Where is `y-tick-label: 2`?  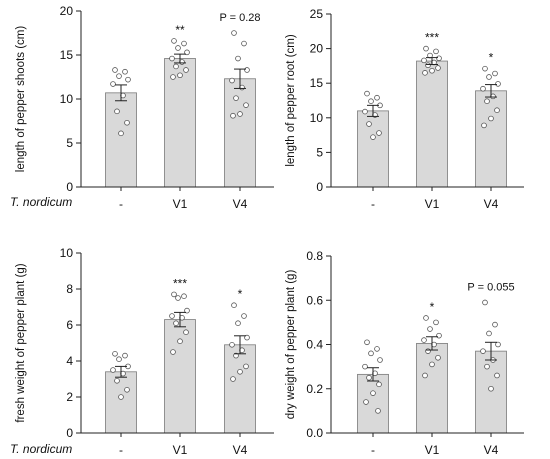 y-tick-label: 2 is located at coordinates (69, 397).